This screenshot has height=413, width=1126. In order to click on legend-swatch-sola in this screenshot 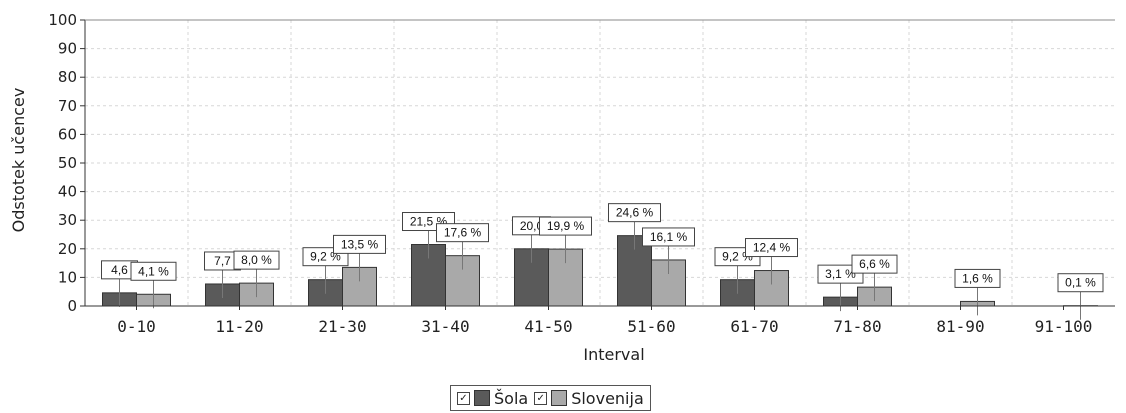, I will do `click(482, 398)`.